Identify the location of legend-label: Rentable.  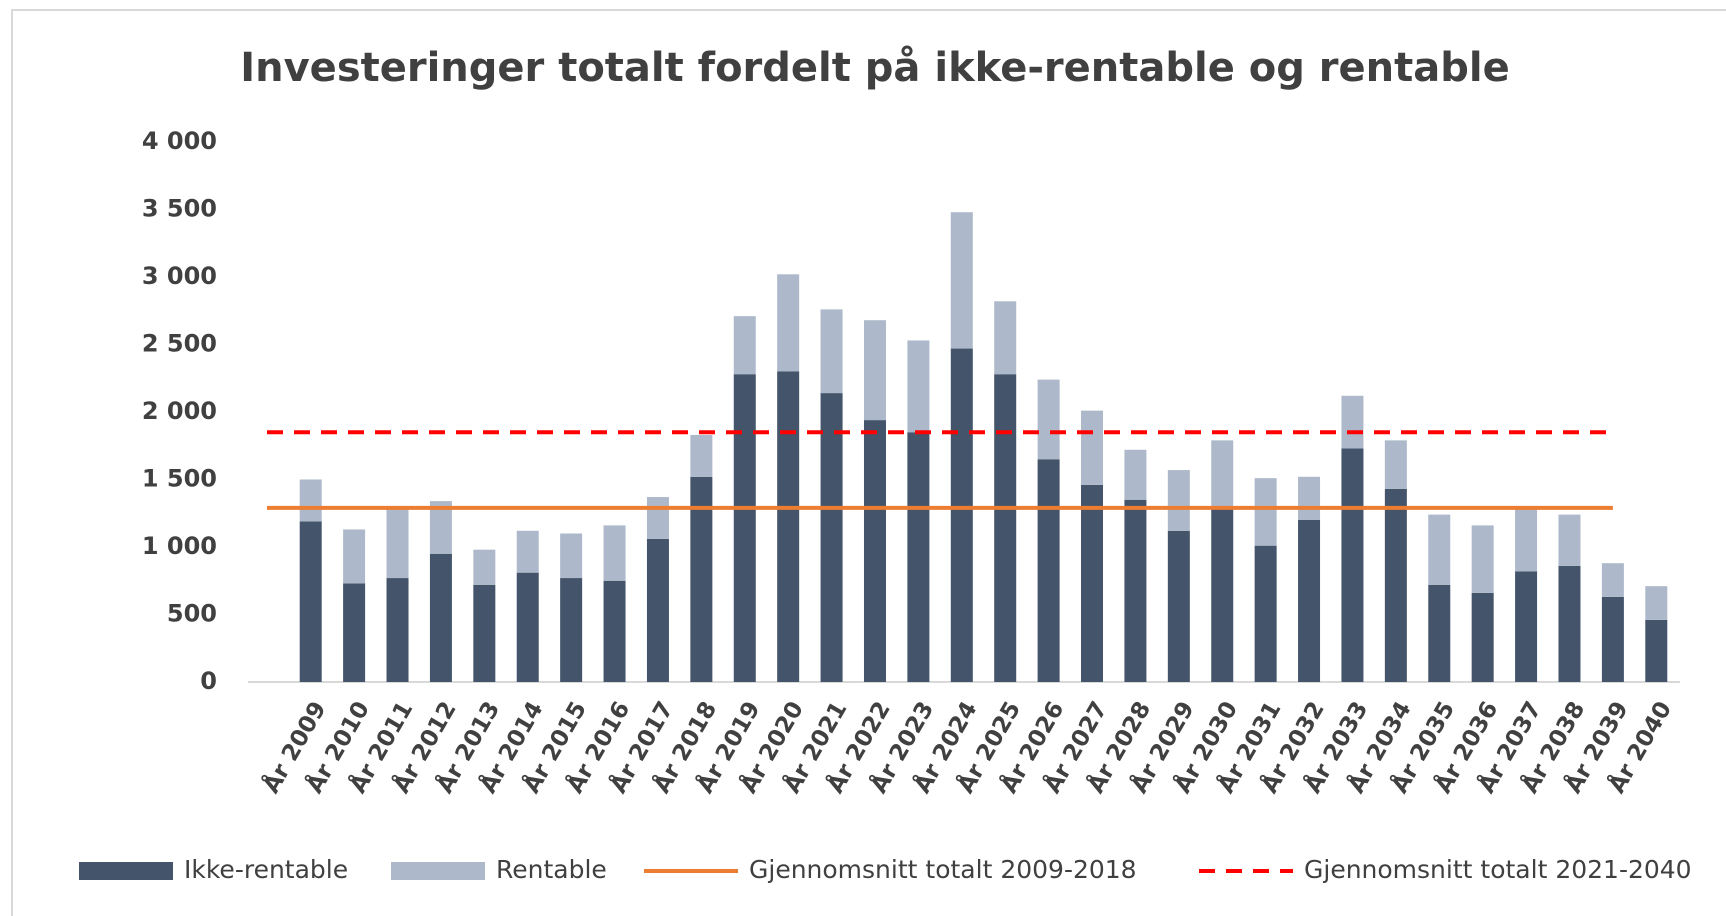
(551, 869).